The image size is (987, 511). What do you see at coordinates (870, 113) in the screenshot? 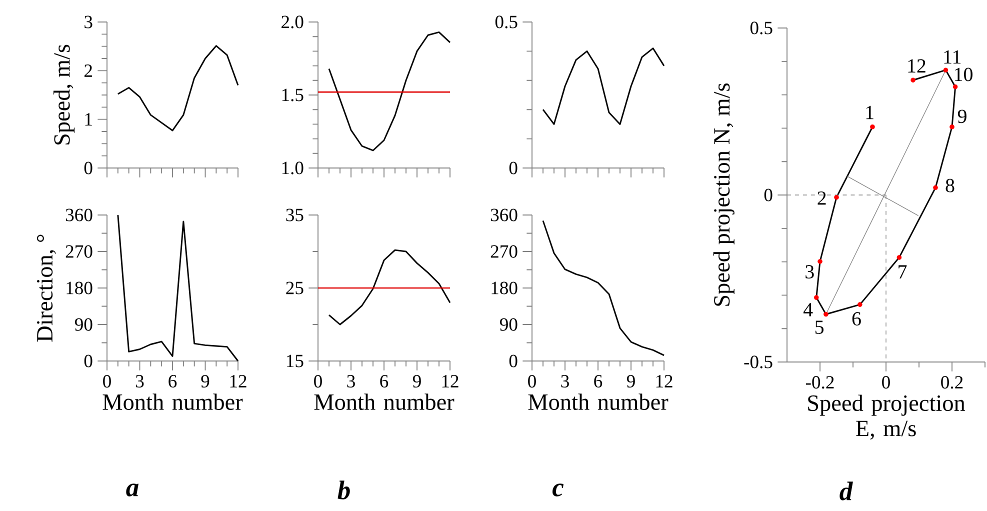
I see `annotation: 1` at bounding box center [870, 113].